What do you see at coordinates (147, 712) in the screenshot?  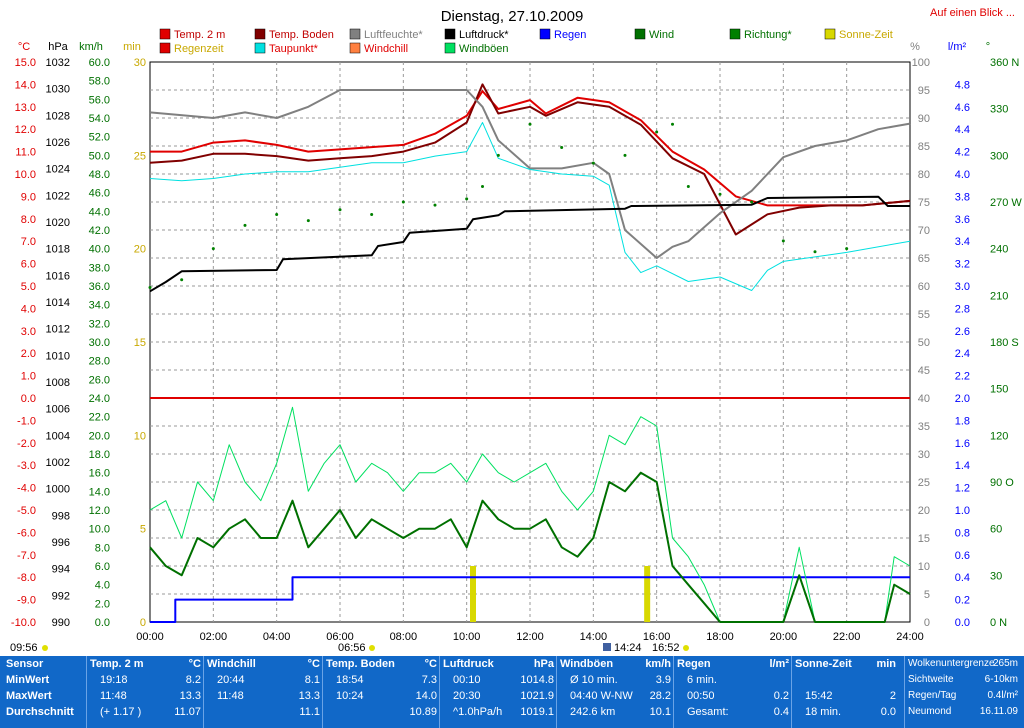 I see `stats-cell: (+ 1.17 ) 11.07` at bounding box center [147, 712].